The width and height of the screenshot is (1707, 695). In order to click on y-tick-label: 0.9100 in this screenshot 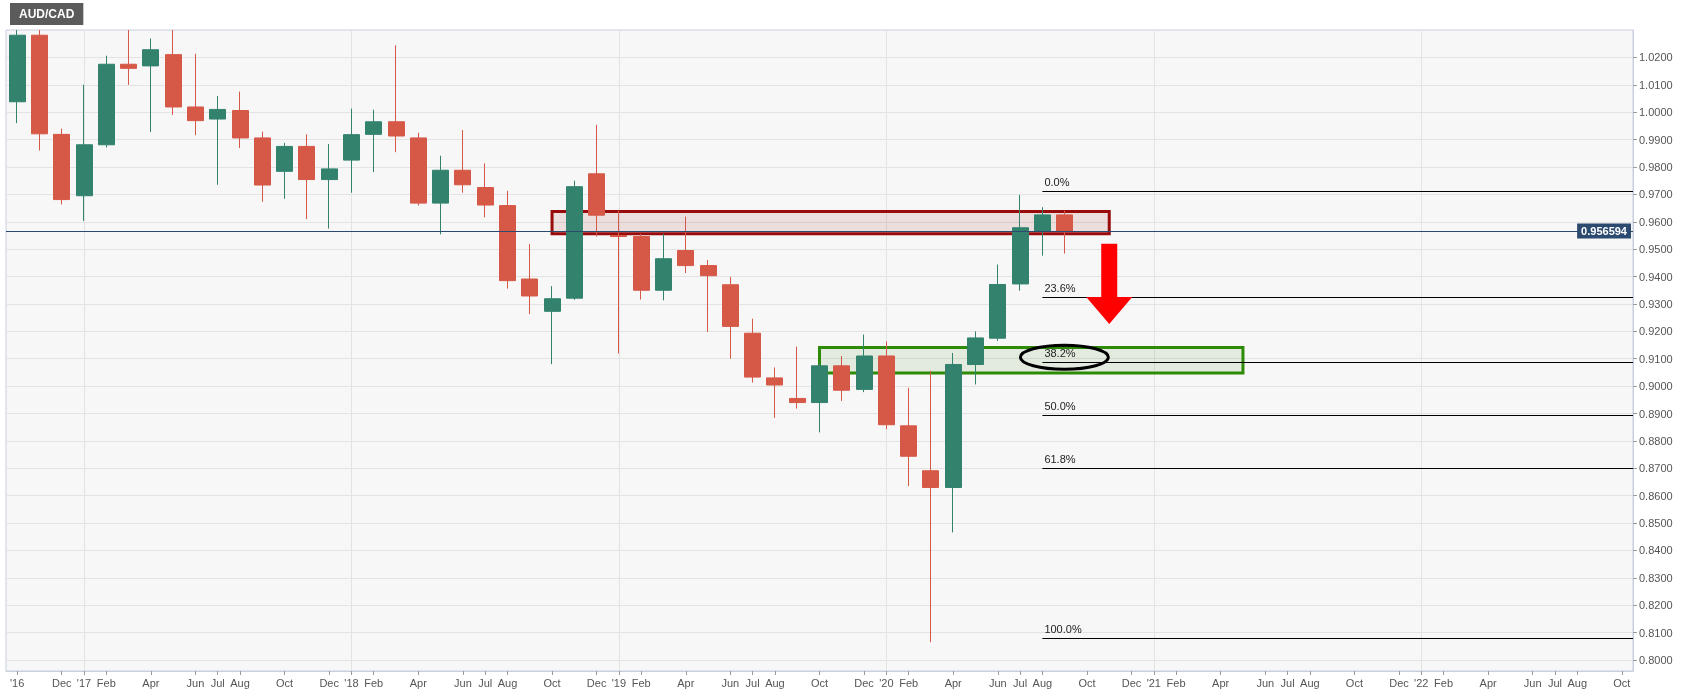, I will do `click(1656, 358)`.